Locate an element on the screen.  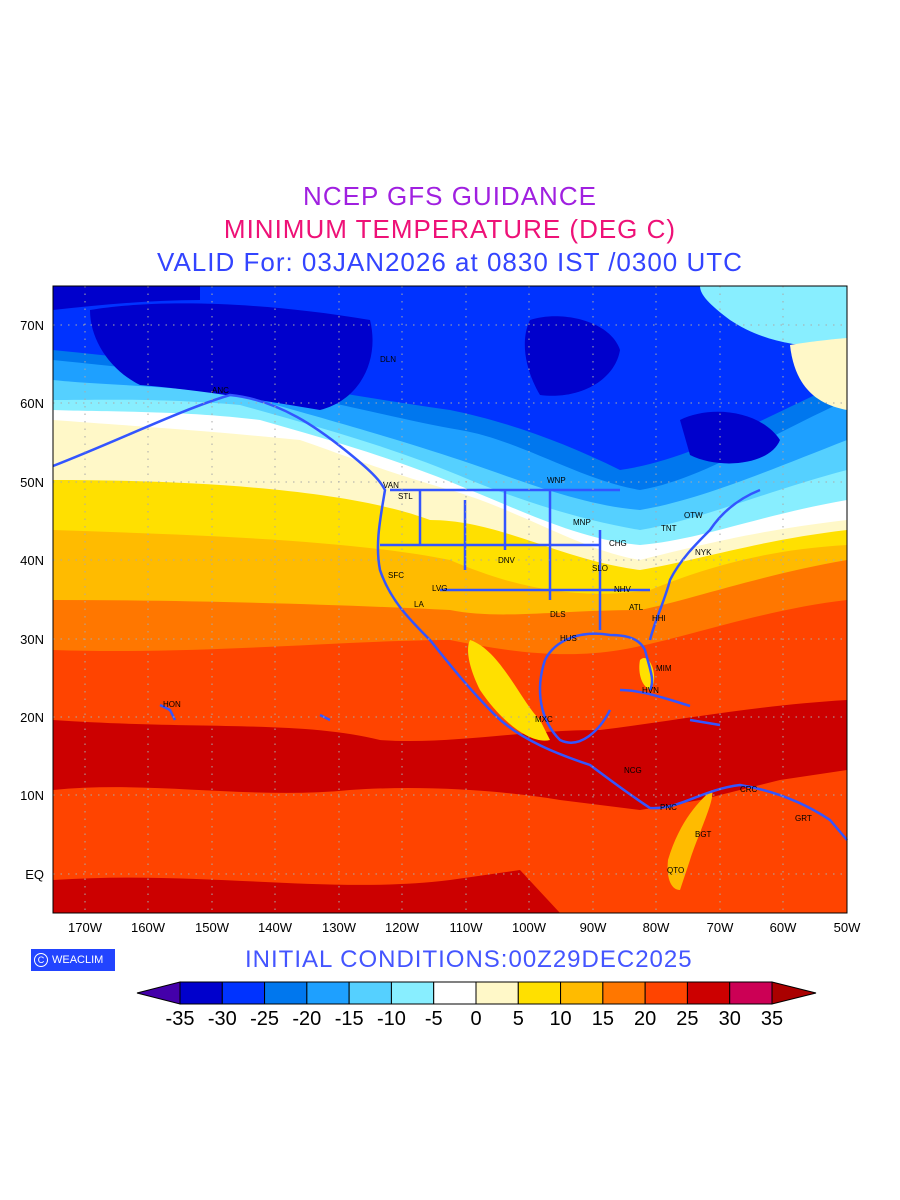
copyright-icon: C is located at coordinates (41, 960).